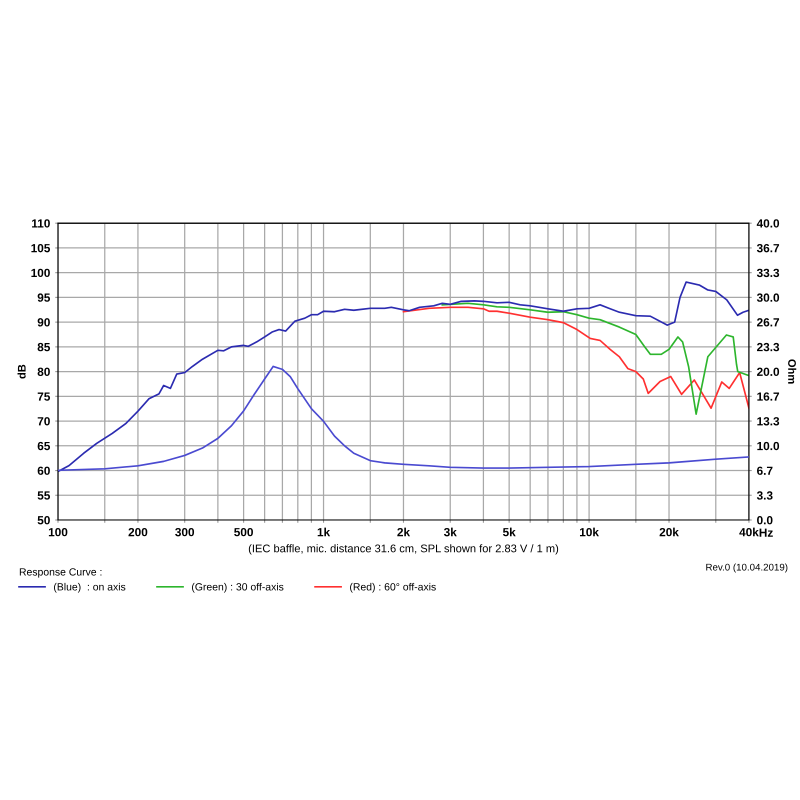  Describe the element at coordinates (238, 587) in the screenshot. I see `legend-label: (Green) : 30 off-axis` at that location.